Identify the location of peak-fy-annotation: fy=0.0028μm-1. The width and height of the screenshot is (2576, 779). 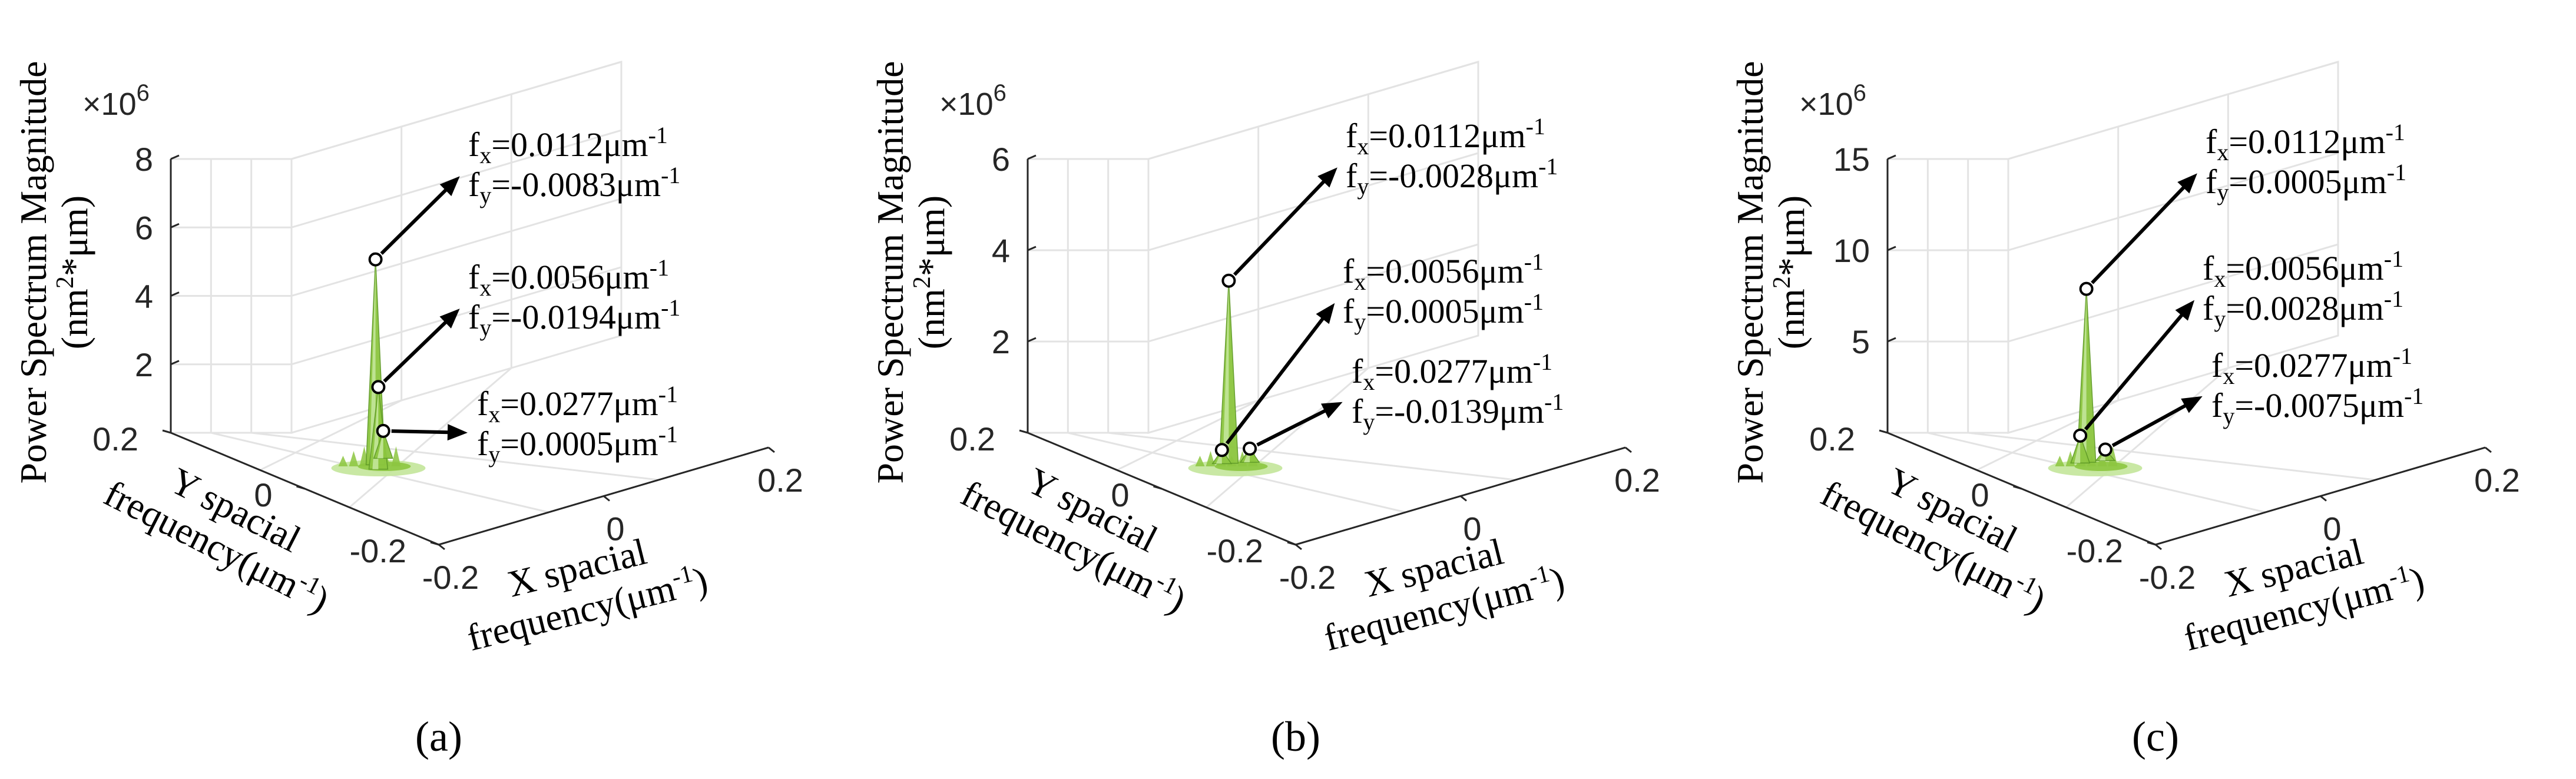
(2303, 309).